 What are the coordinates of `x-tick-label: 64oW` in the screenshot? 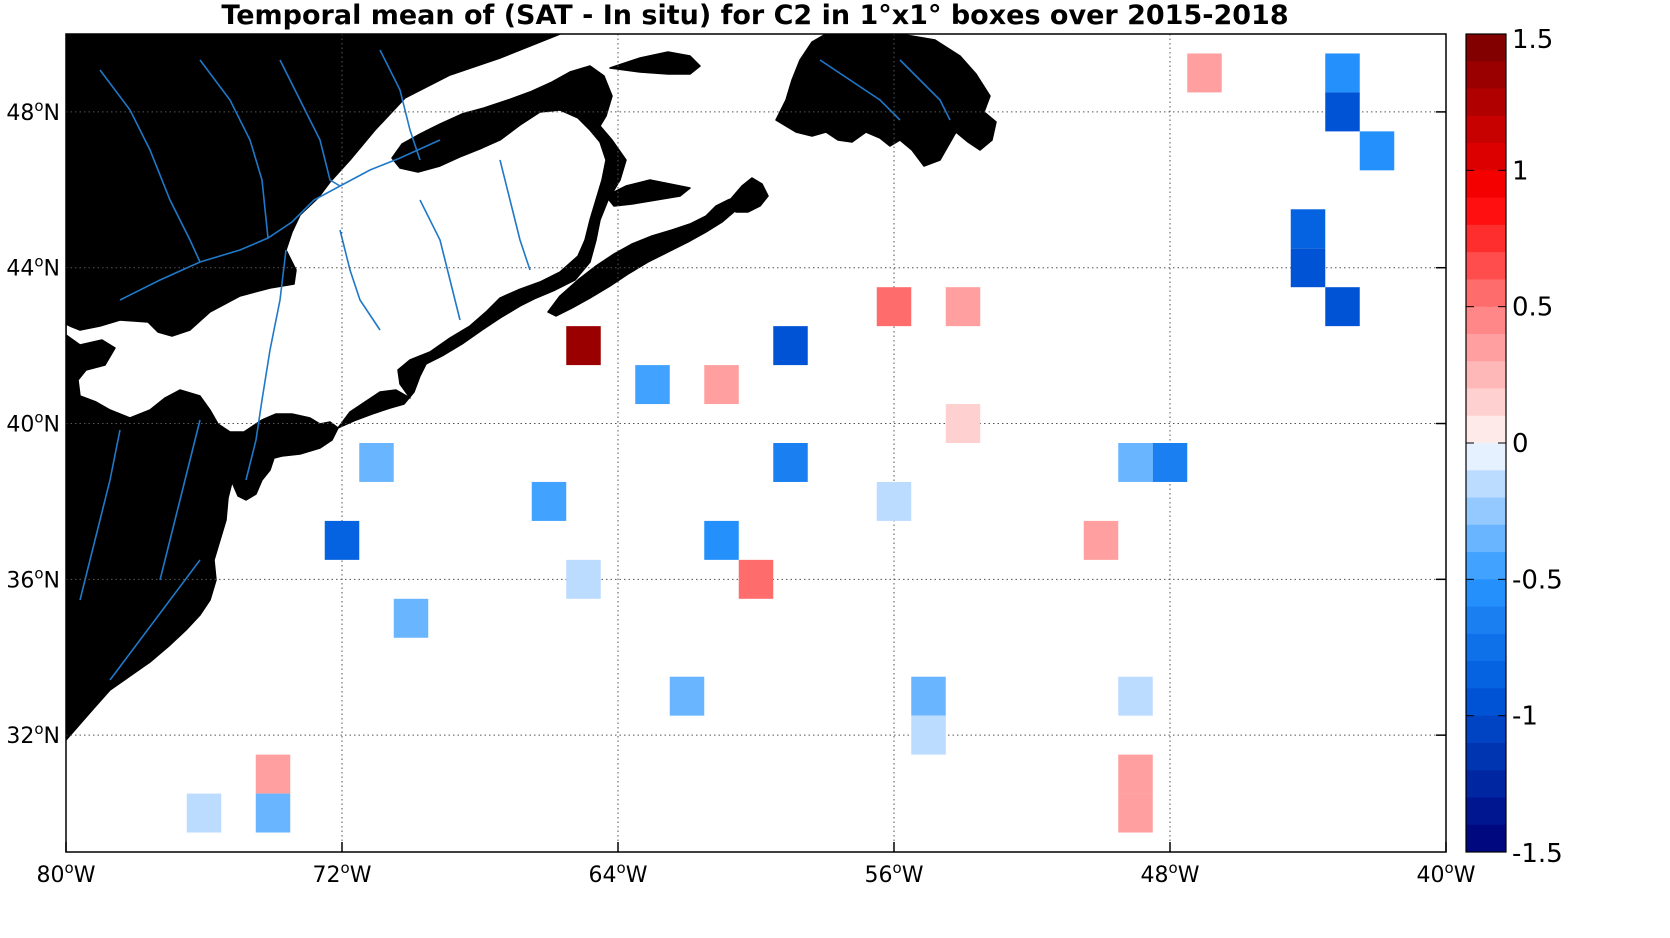 It's located at (618, 873).